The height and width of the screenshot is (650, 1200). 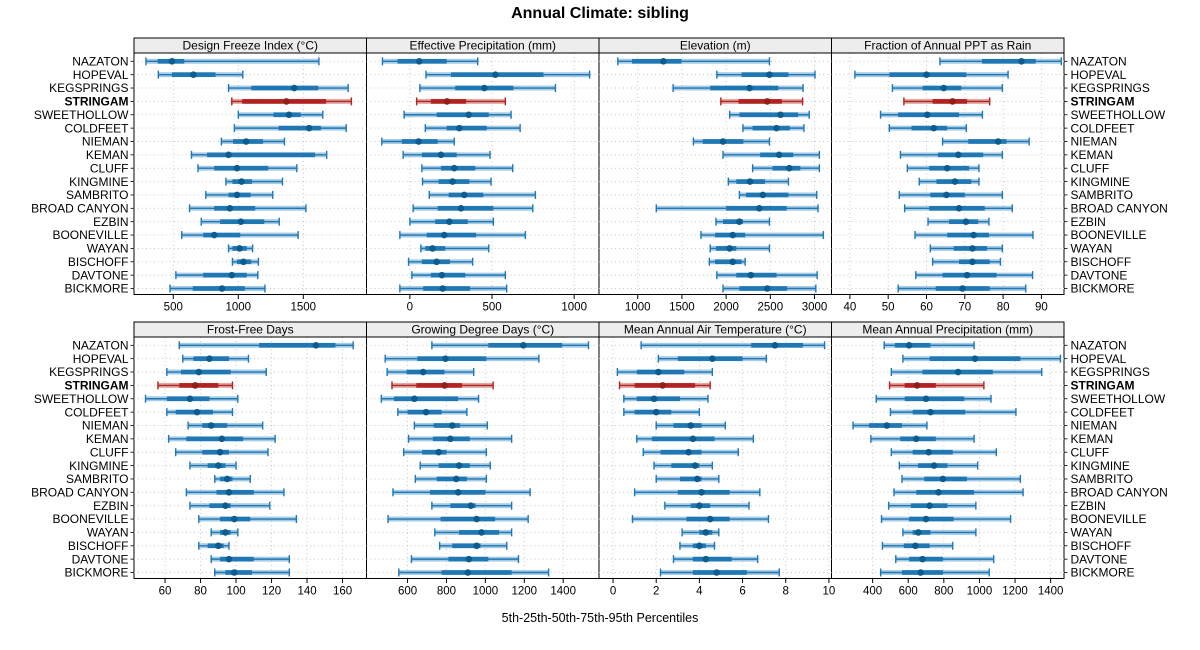 I want to click on percentile-caption: 5th-25th-50th-75th-95th Percentiles, so click(x=600, y=618).